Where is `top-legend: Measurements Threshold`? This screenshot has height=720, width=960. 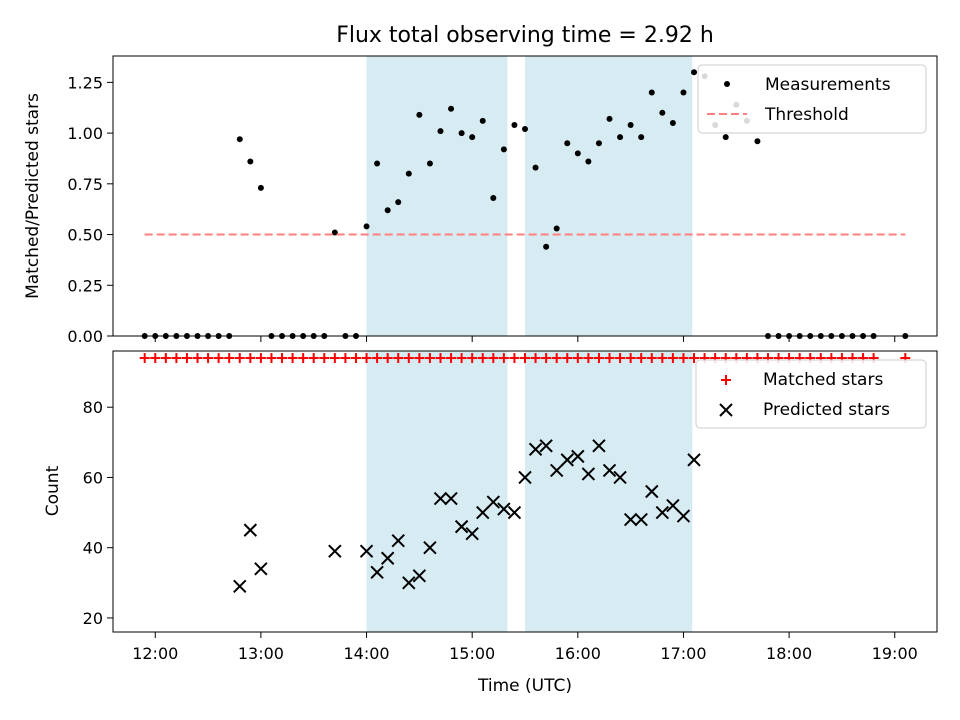
top-legend: Measurements Threshold is located at coordinates (812, 99).